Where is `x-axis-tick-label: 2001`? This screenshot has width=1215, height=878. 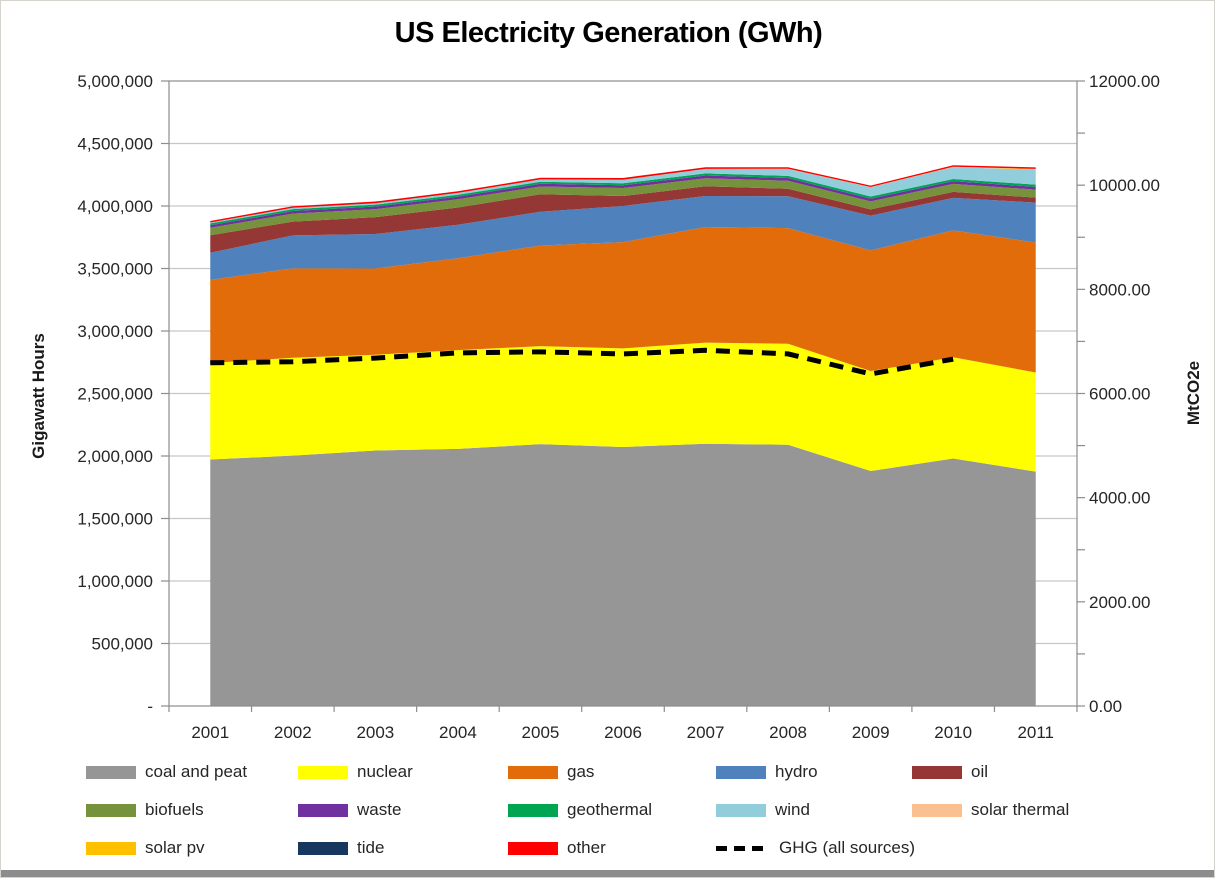
x-axis-tick-label: 2001 is located at coordinates (210, 732).